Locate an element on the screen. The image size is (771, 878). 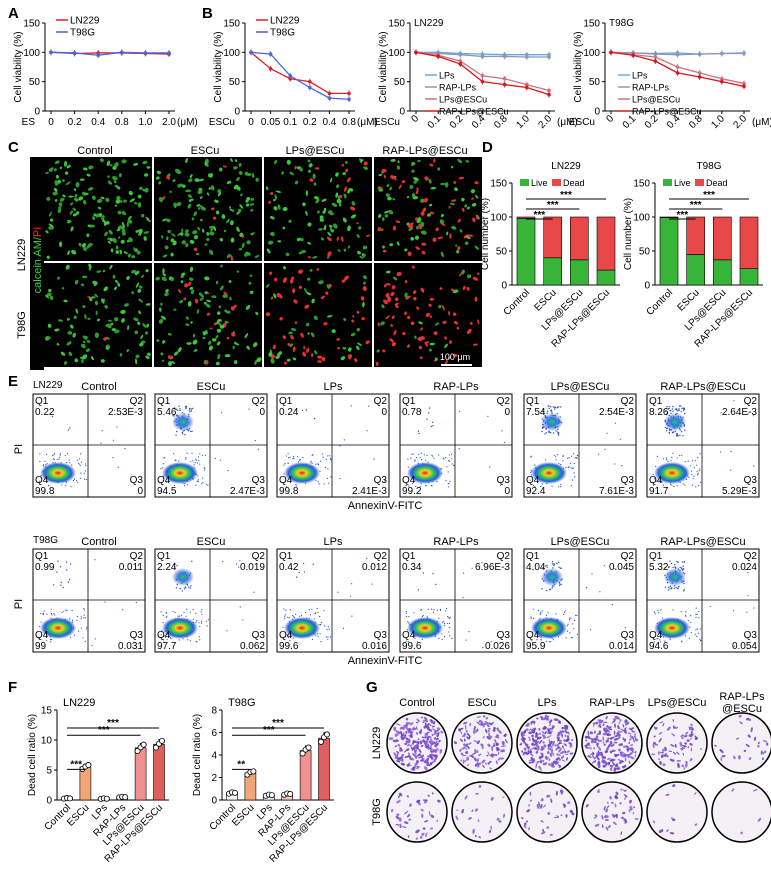
series-line is located at coordinates (109, 53).